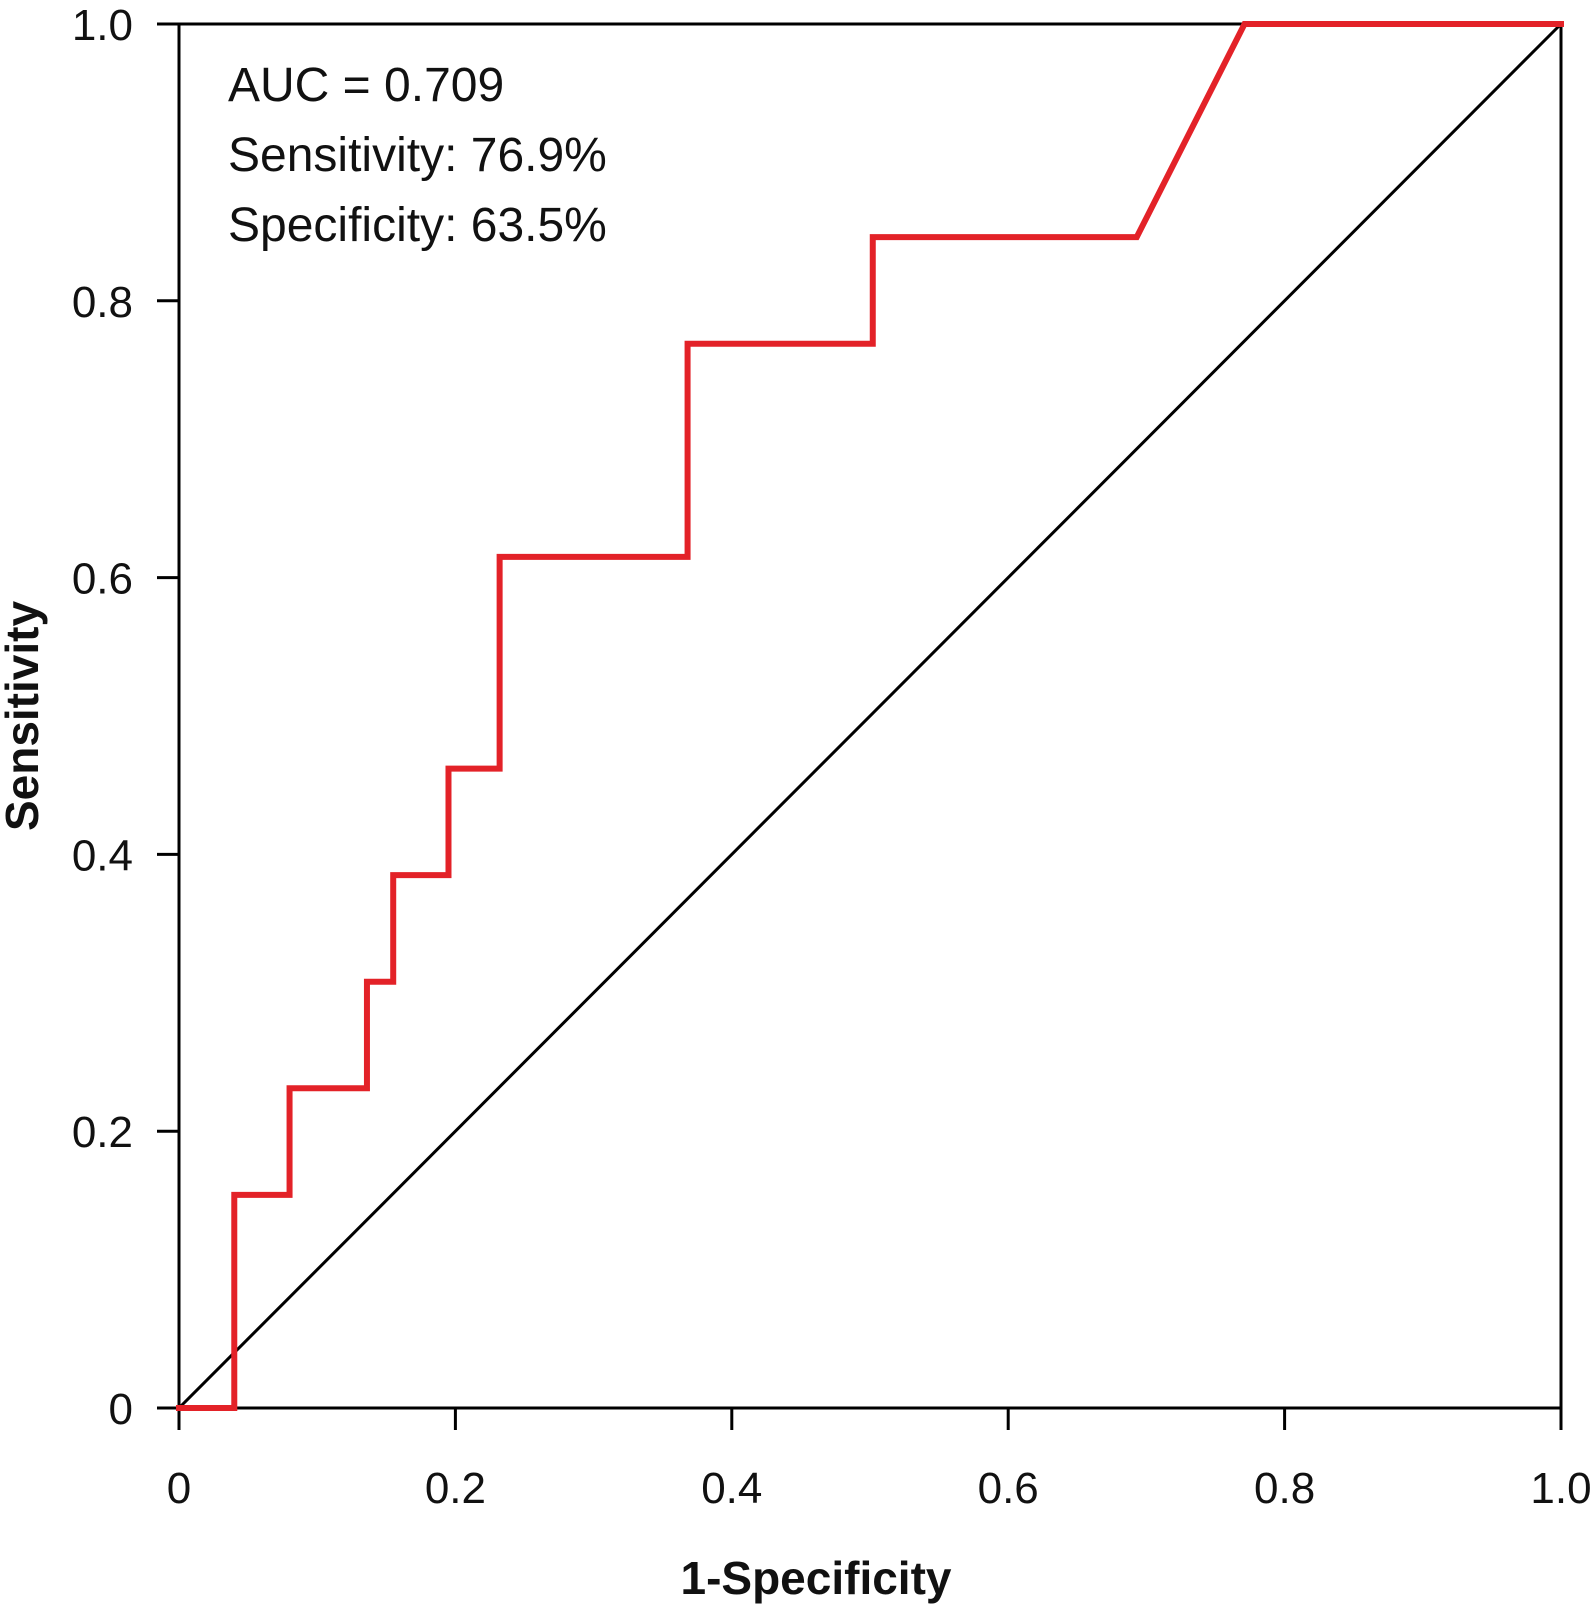 This screenshot has height=1606, width=1593. I want to click on y-axis-ticks: 0 0.2 0.4 0.6 0.8 1.0, so click(125, 717).